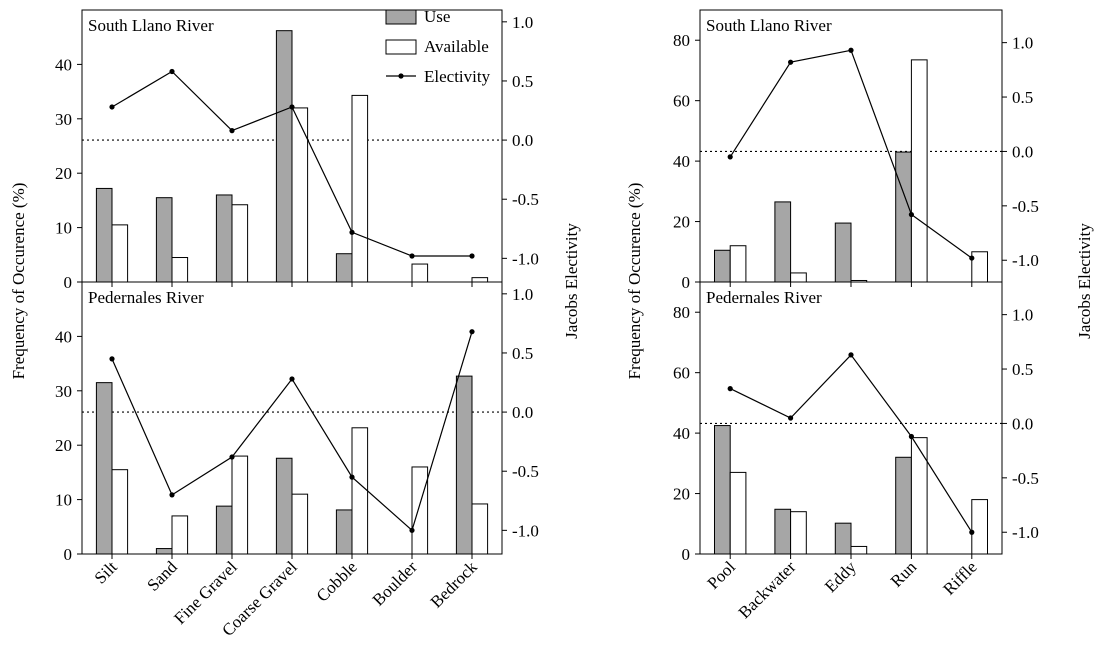 Image resolution: width=1101 pixels, height=669 pixels. I want to click on panel1-right-tick-label: 1.0, so click(522, 22).